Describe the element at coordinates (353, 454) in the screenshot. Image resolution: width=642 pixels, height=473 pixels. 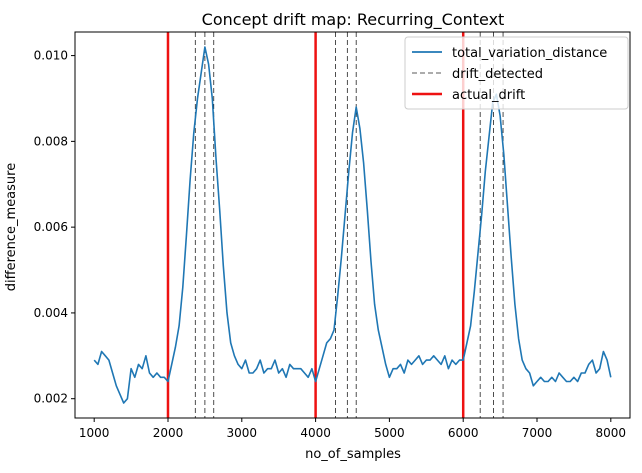
I see `x-axis-label: no_of_samples` at that location.